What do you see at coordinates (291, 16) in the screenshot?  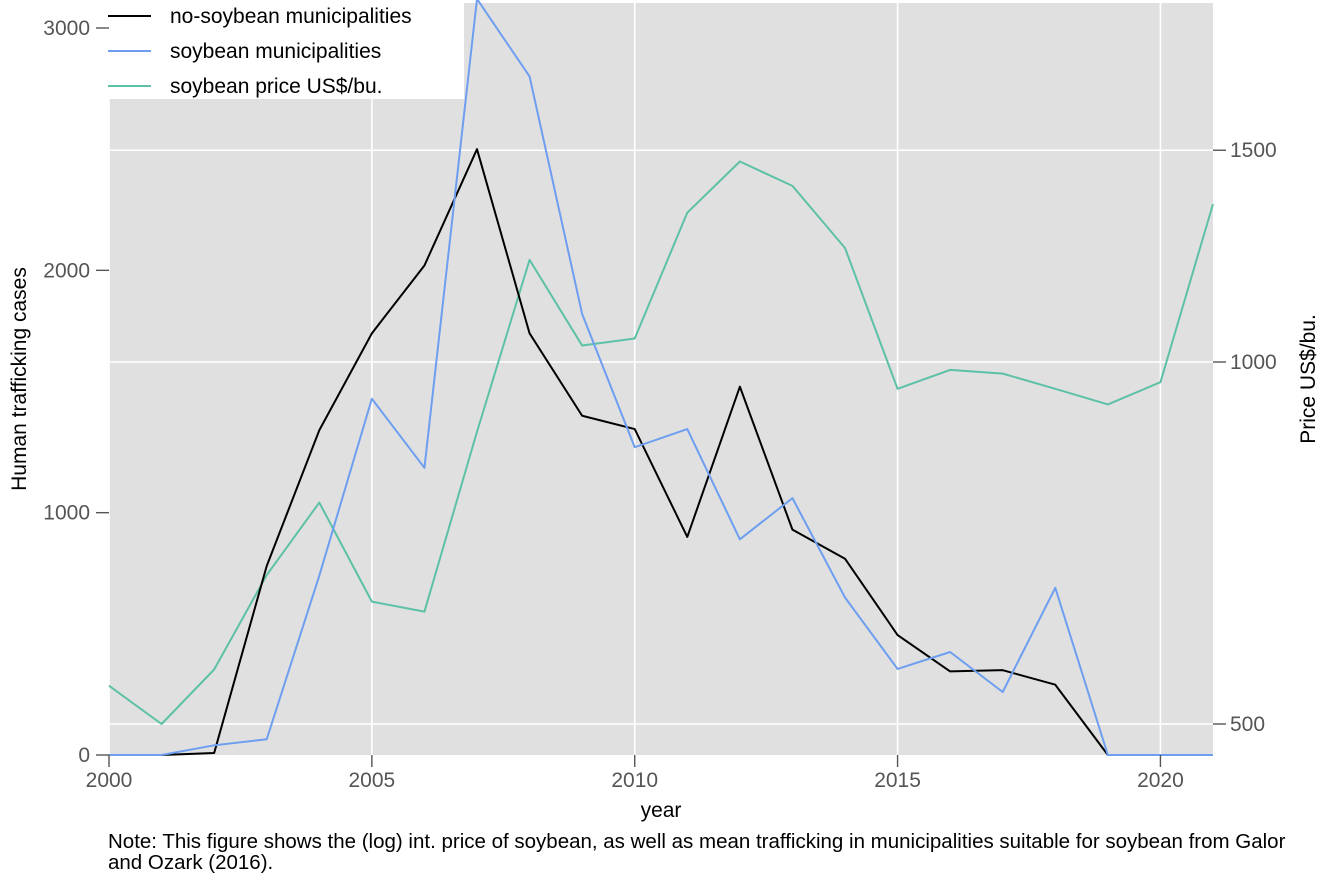 I see `legend-label-0: no-soybean municipalities` at bounding box center [291, 16].